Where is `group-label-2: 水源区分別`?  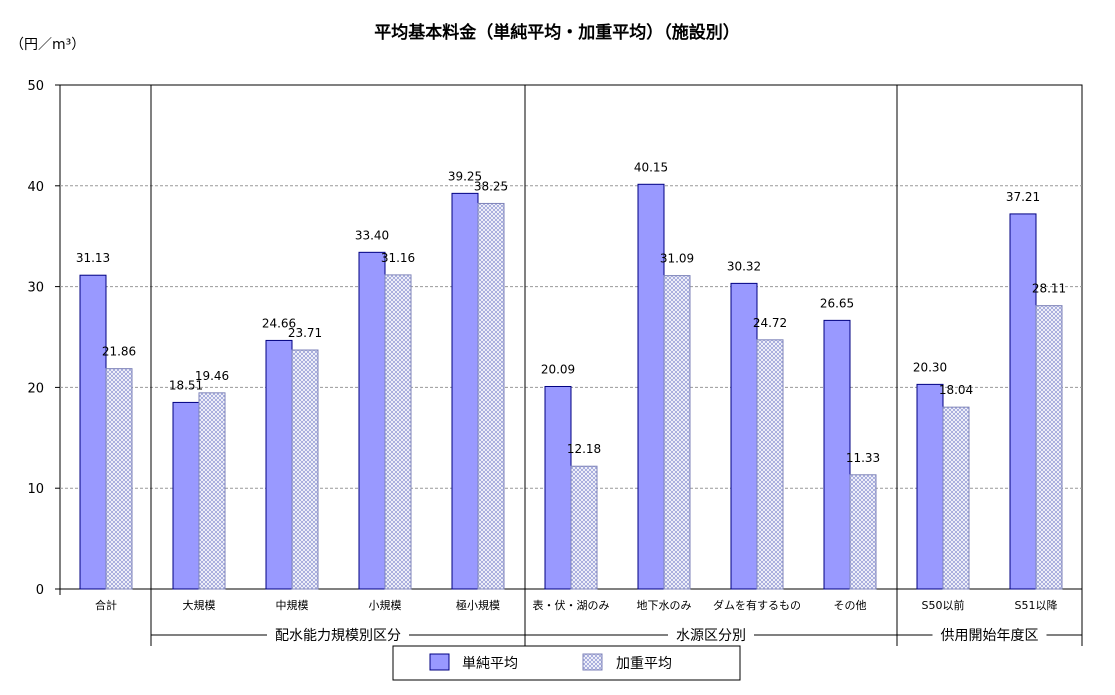
group-label-2: 水源区分別 is located at coordinates (711, 636).